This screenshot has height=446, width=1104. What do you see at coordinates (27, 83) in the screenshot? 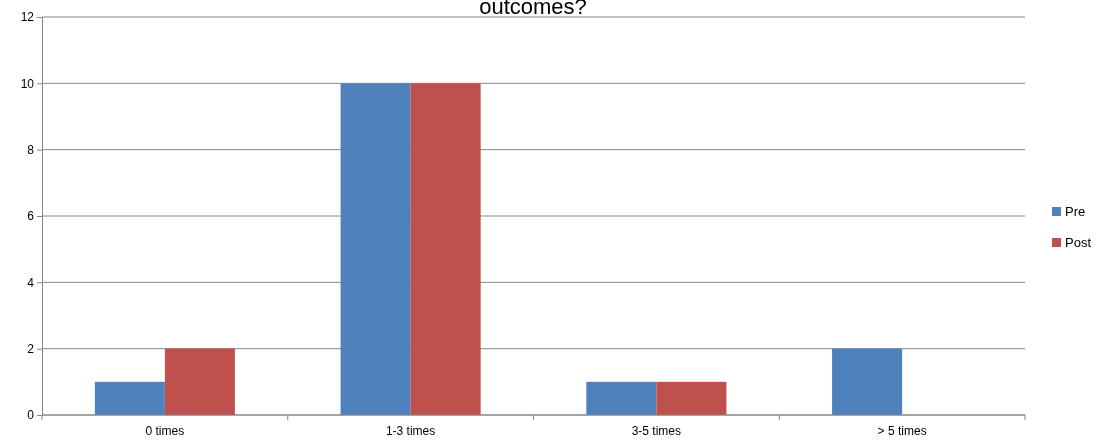
I see `y-tick-label: 10` at bounding box center [27, 83].